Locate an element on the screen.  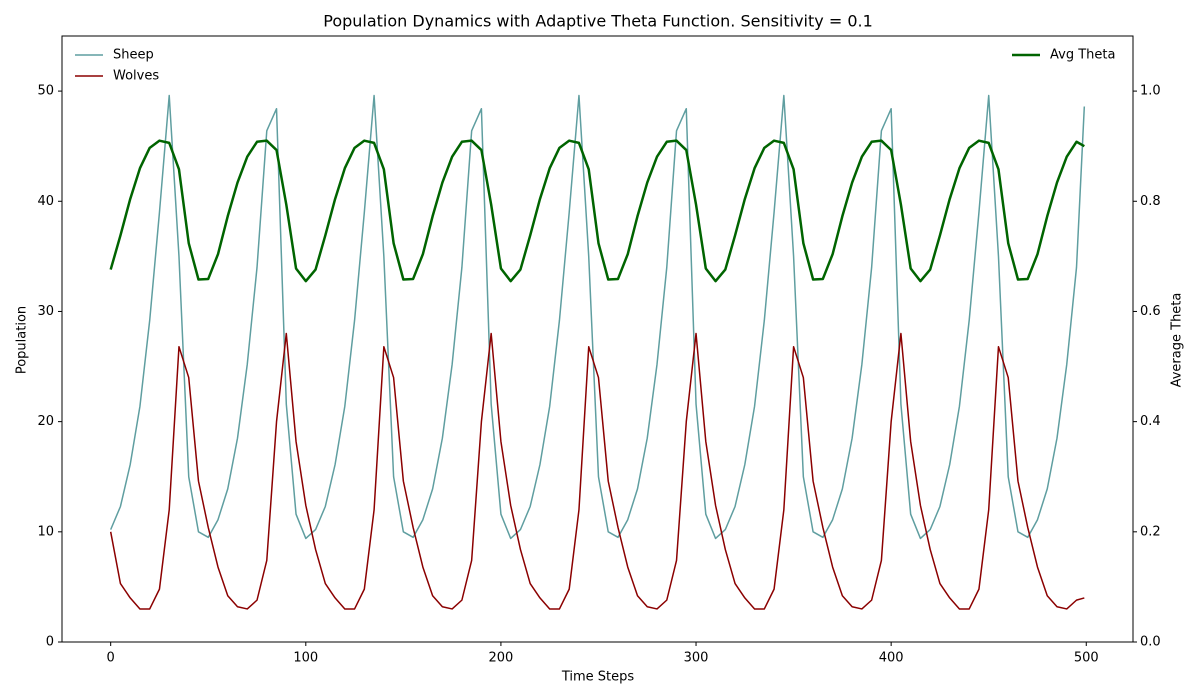
legend-label: Sheep is located at coordinates (133, 55).